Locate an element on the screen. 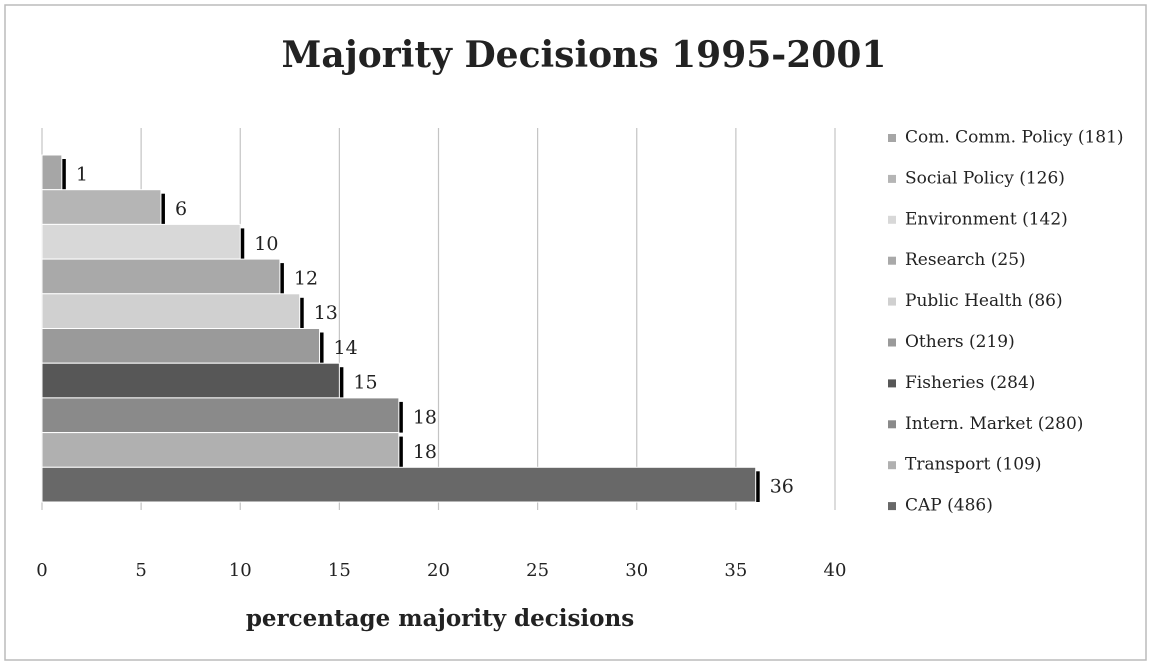 The image size is (1152, 665). x-tick-label: 10 is located at coordinates (240, 570).